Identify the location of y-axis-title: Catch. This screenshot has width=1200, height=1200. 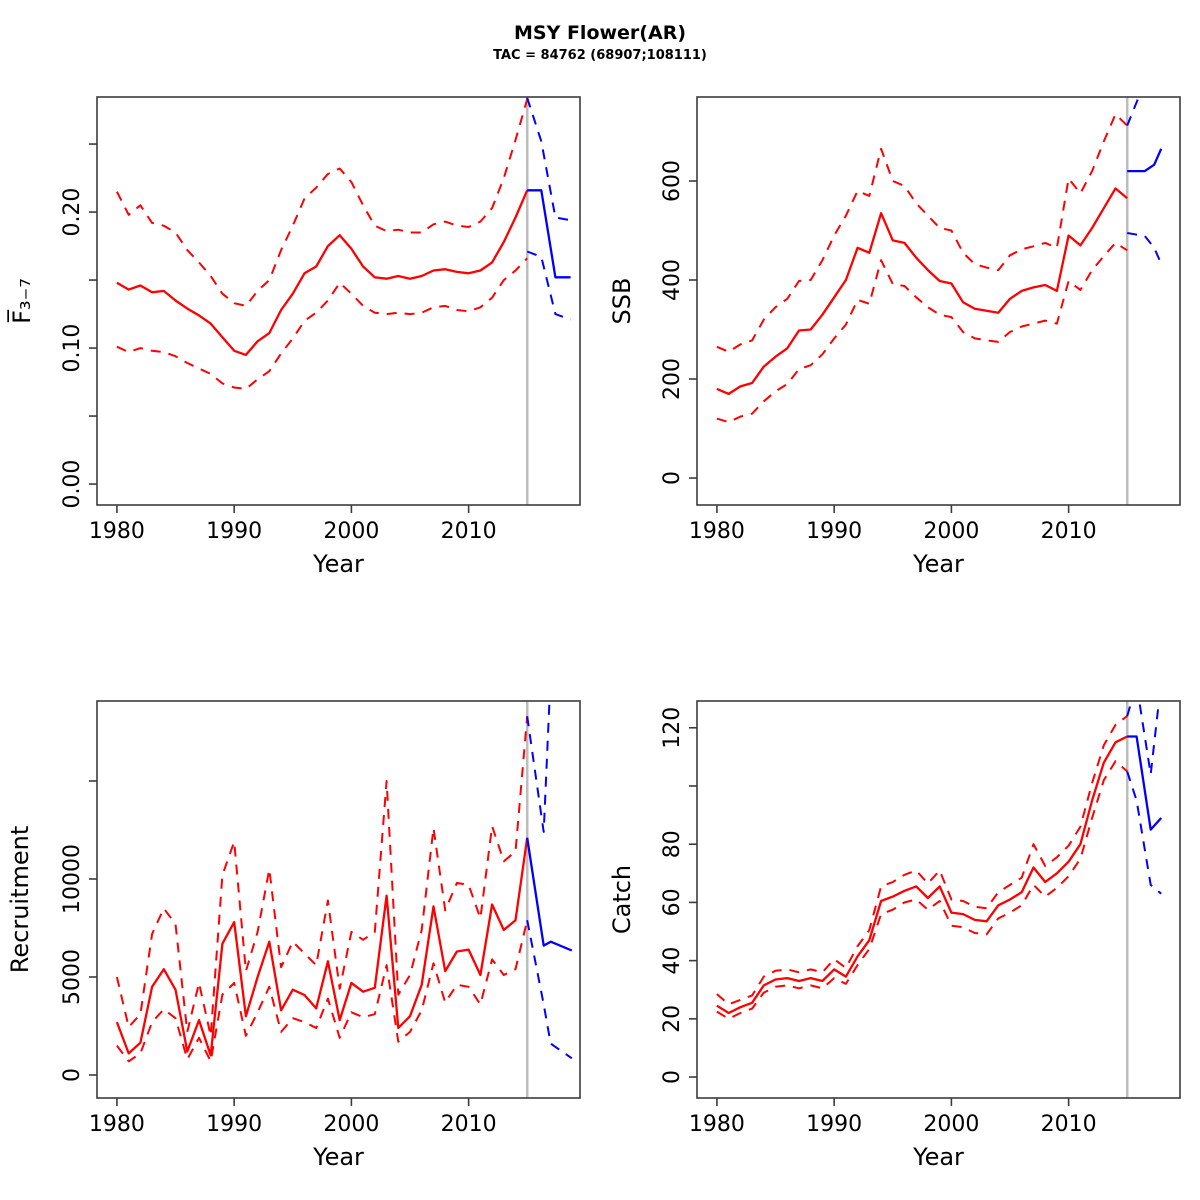
(622, 899).